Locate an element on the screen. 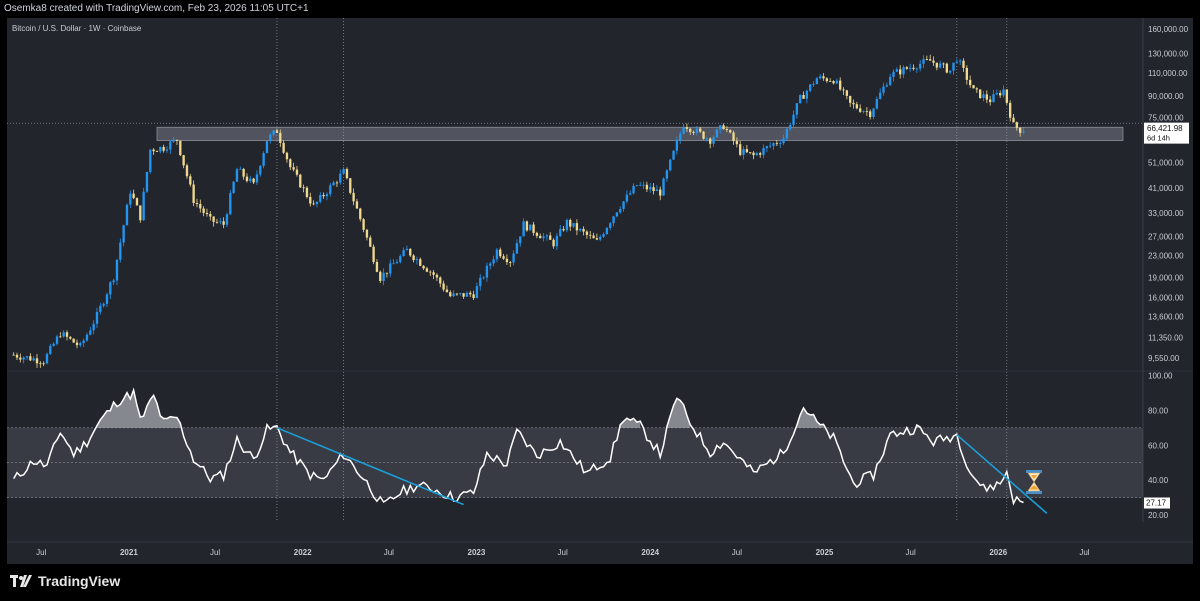  time-tick-label-5: 2023 is located at coordinates (477, 552).